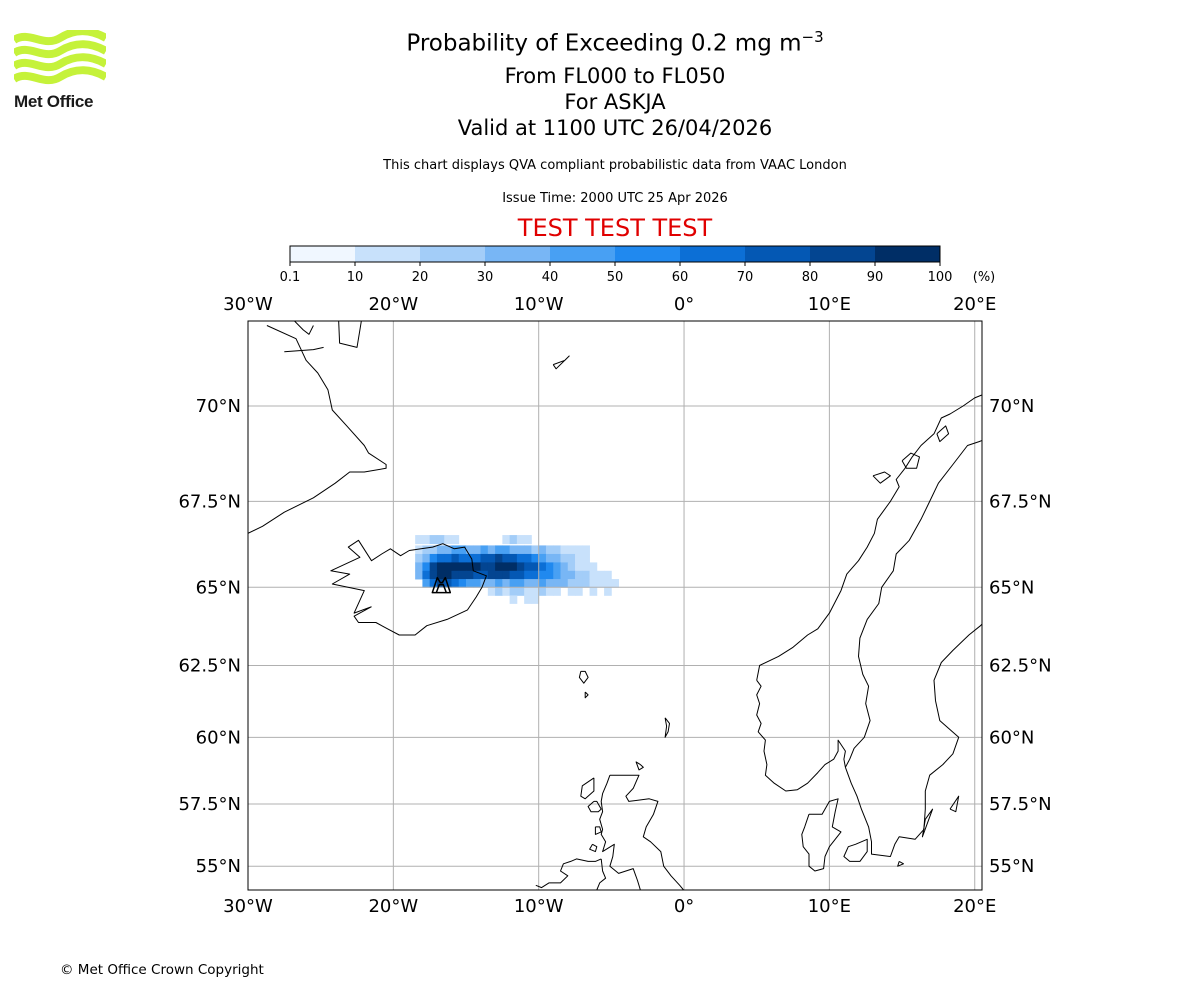  What do you see at coordinates (1011, 737) in the screenshot?
I see `latitude-label-right: 60°N` at bounding box center [1011, 737].